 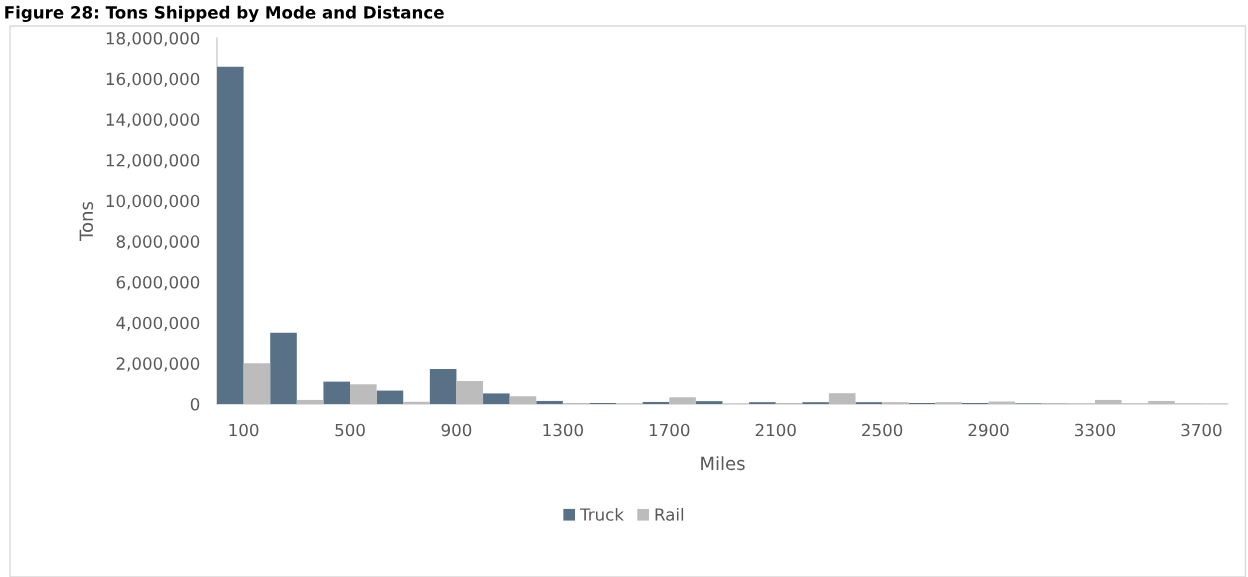 I want to click on y-tick-label: 2,000,000, so click(x=158, y=364).